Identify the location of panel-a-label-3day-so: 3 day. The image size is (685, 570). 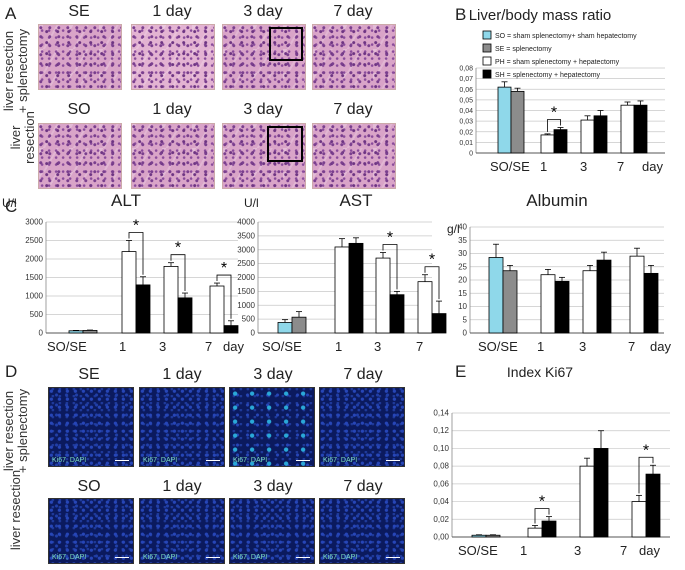
(263, 109).